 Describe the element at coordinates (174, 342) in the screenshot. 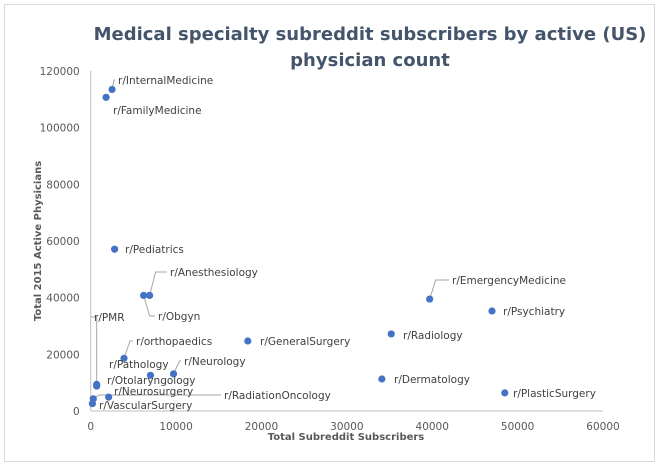

I see `data-label: r/orthopaedics` at that location.